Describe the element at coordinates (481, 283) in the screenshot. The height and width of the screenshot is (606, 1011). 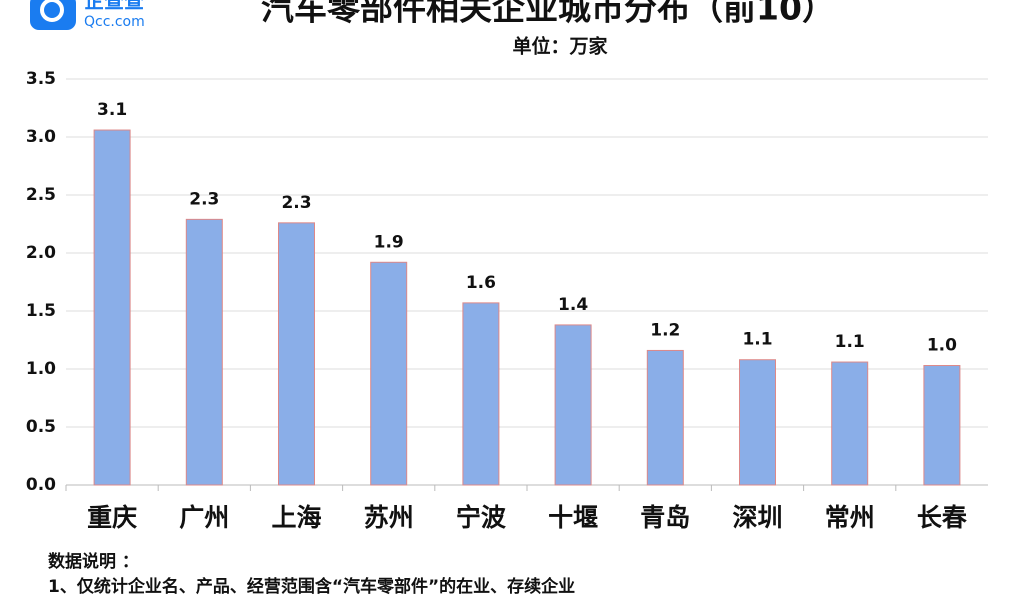
I see `value-label: 1.6` at that location.